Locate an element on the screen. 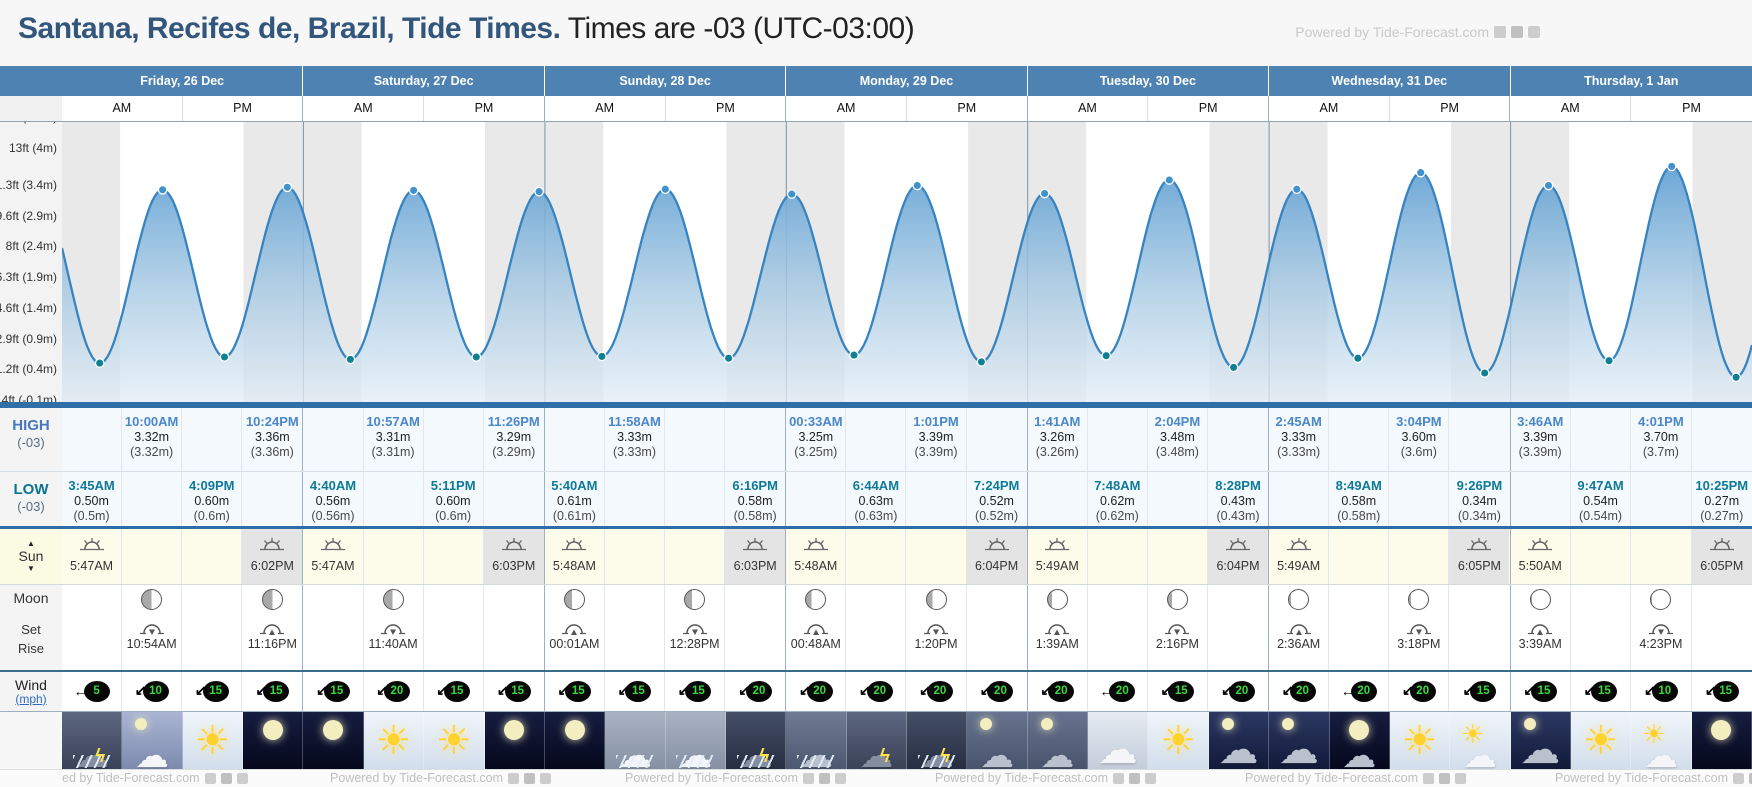  tide-height-alt: (0.62m) is located at coordinates (1117, 516).